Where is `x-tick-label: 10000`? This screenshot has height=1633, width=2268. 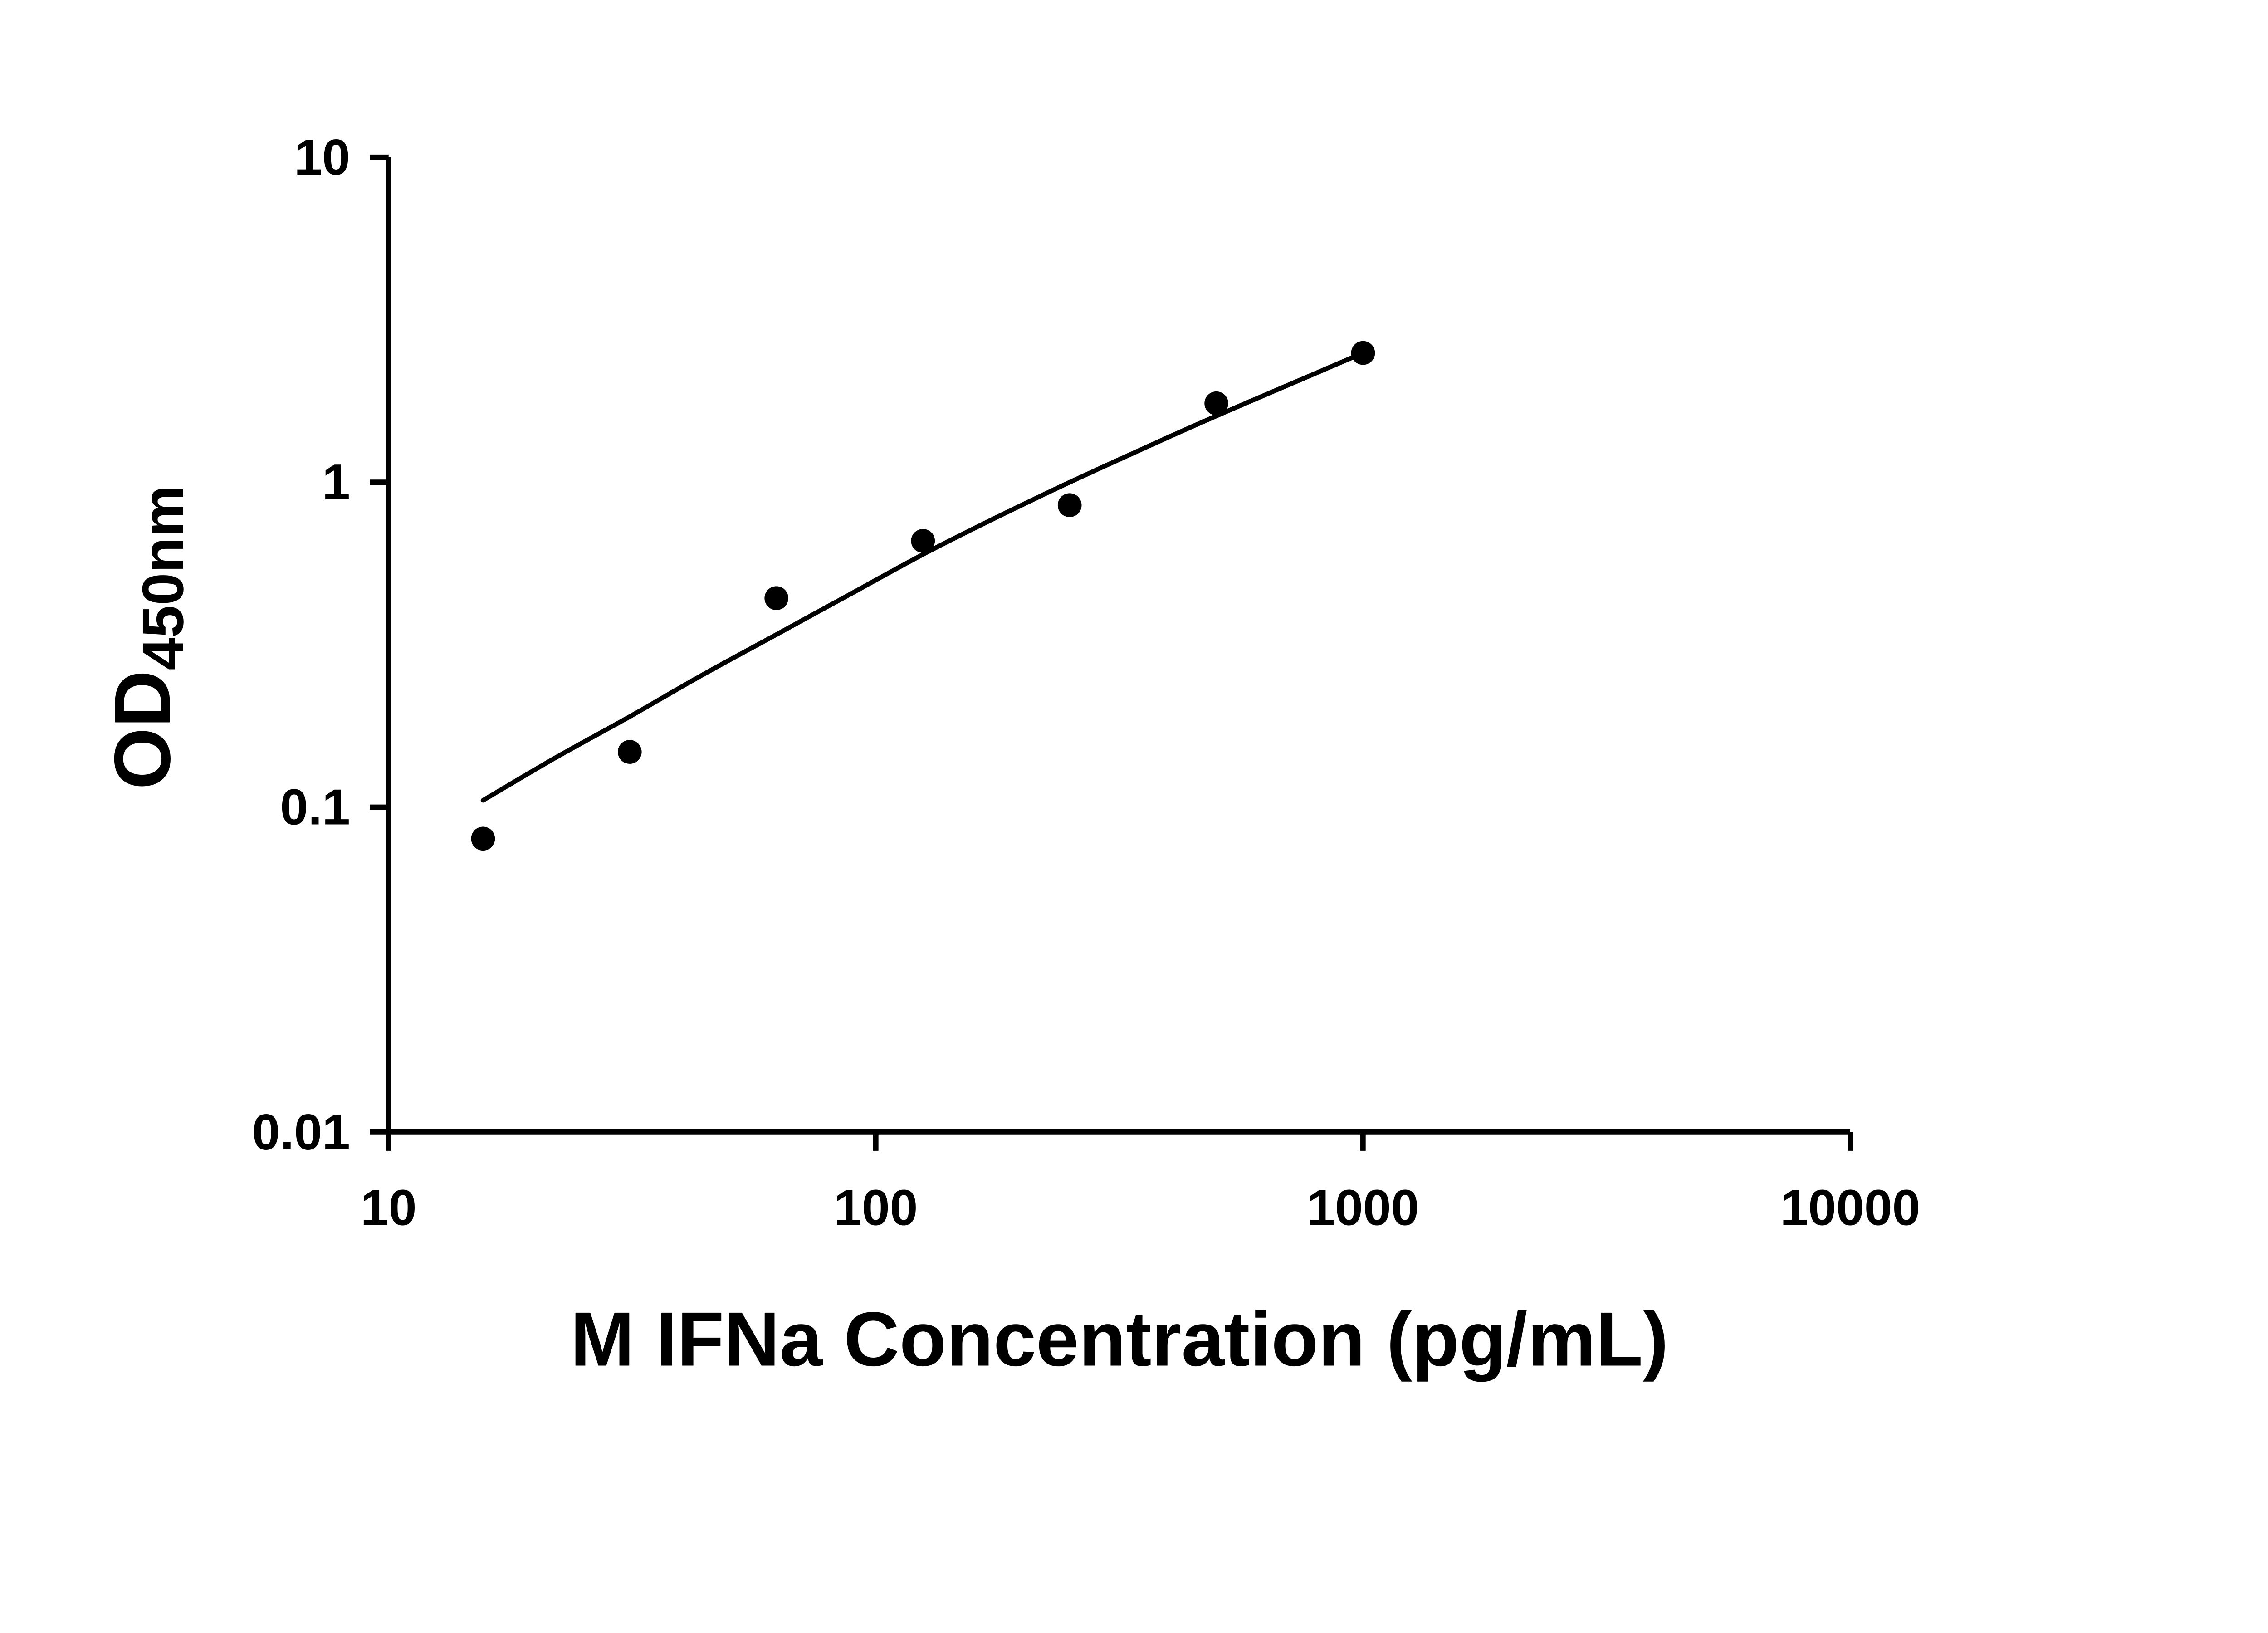
x-tick-label: 10000 is located at coordinates (1850, 1207).